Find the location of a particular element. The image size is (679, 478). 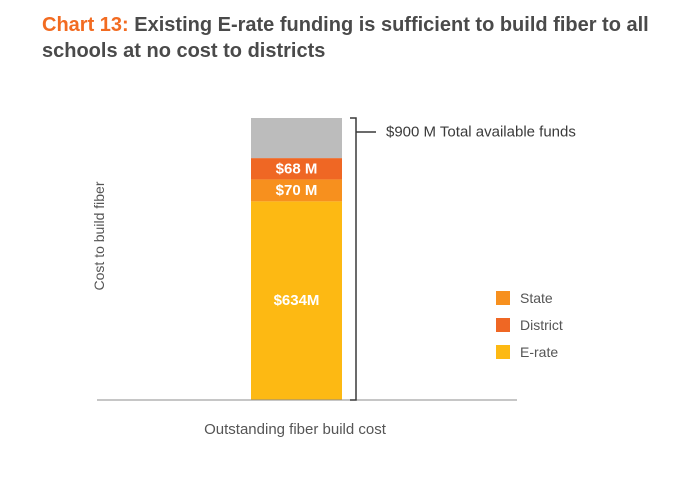

bar-label-group: $634M $70 M $68 M is located at coordinates (297, 234).